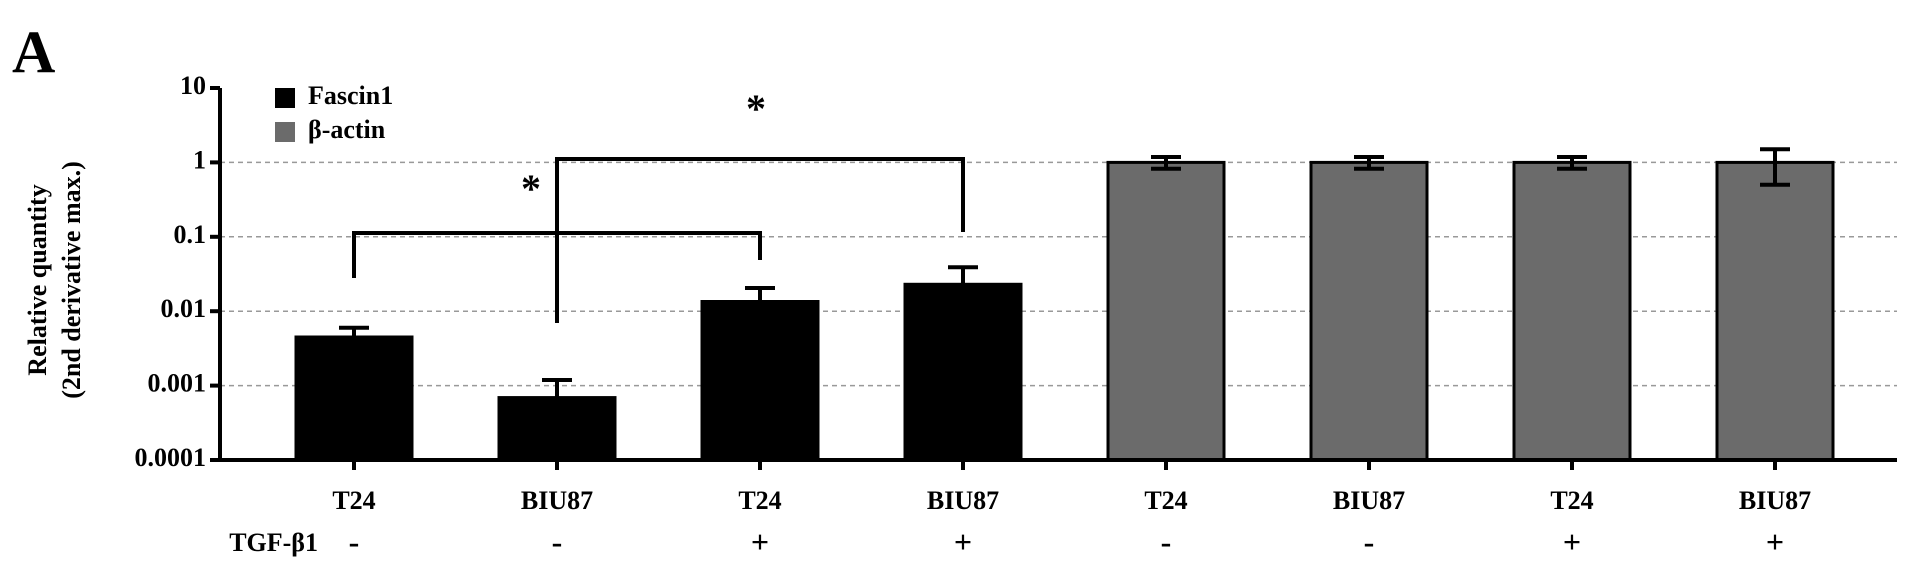 The image size is (1913, 573). What do you see at coordinates (71, 280) in the screenshot?
I see `y-axis-label: (2nd derivative max.)` at bounding box center [71, 280].